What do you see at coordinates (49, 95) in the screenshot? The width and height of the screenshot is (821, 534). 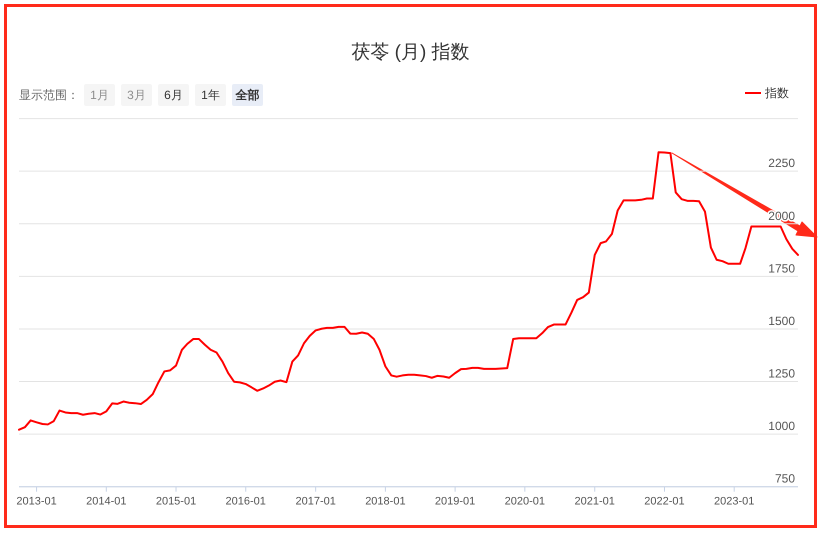 I see `text: 显示范围：` at bounding box center [49, 95].